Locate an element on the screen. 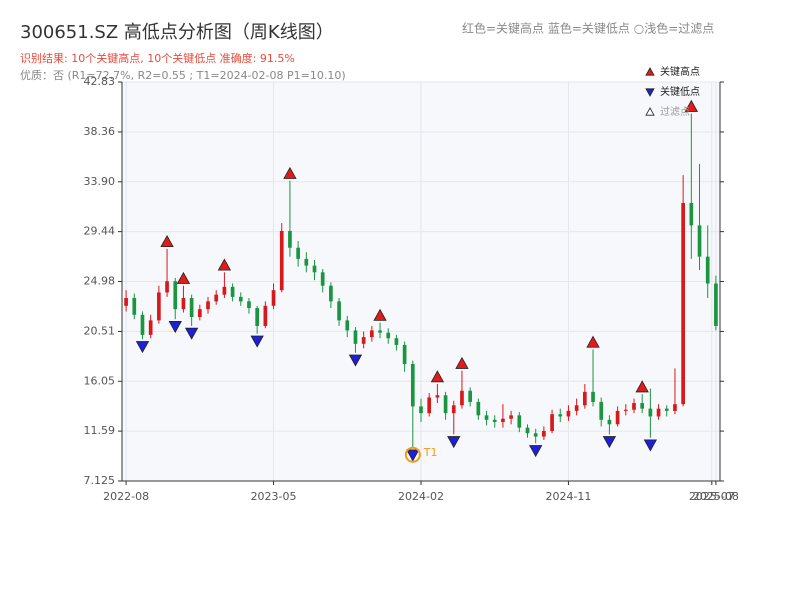 The image size is (800, 600). y-tick-label: 38.36 is located at coordinates (100, 131).